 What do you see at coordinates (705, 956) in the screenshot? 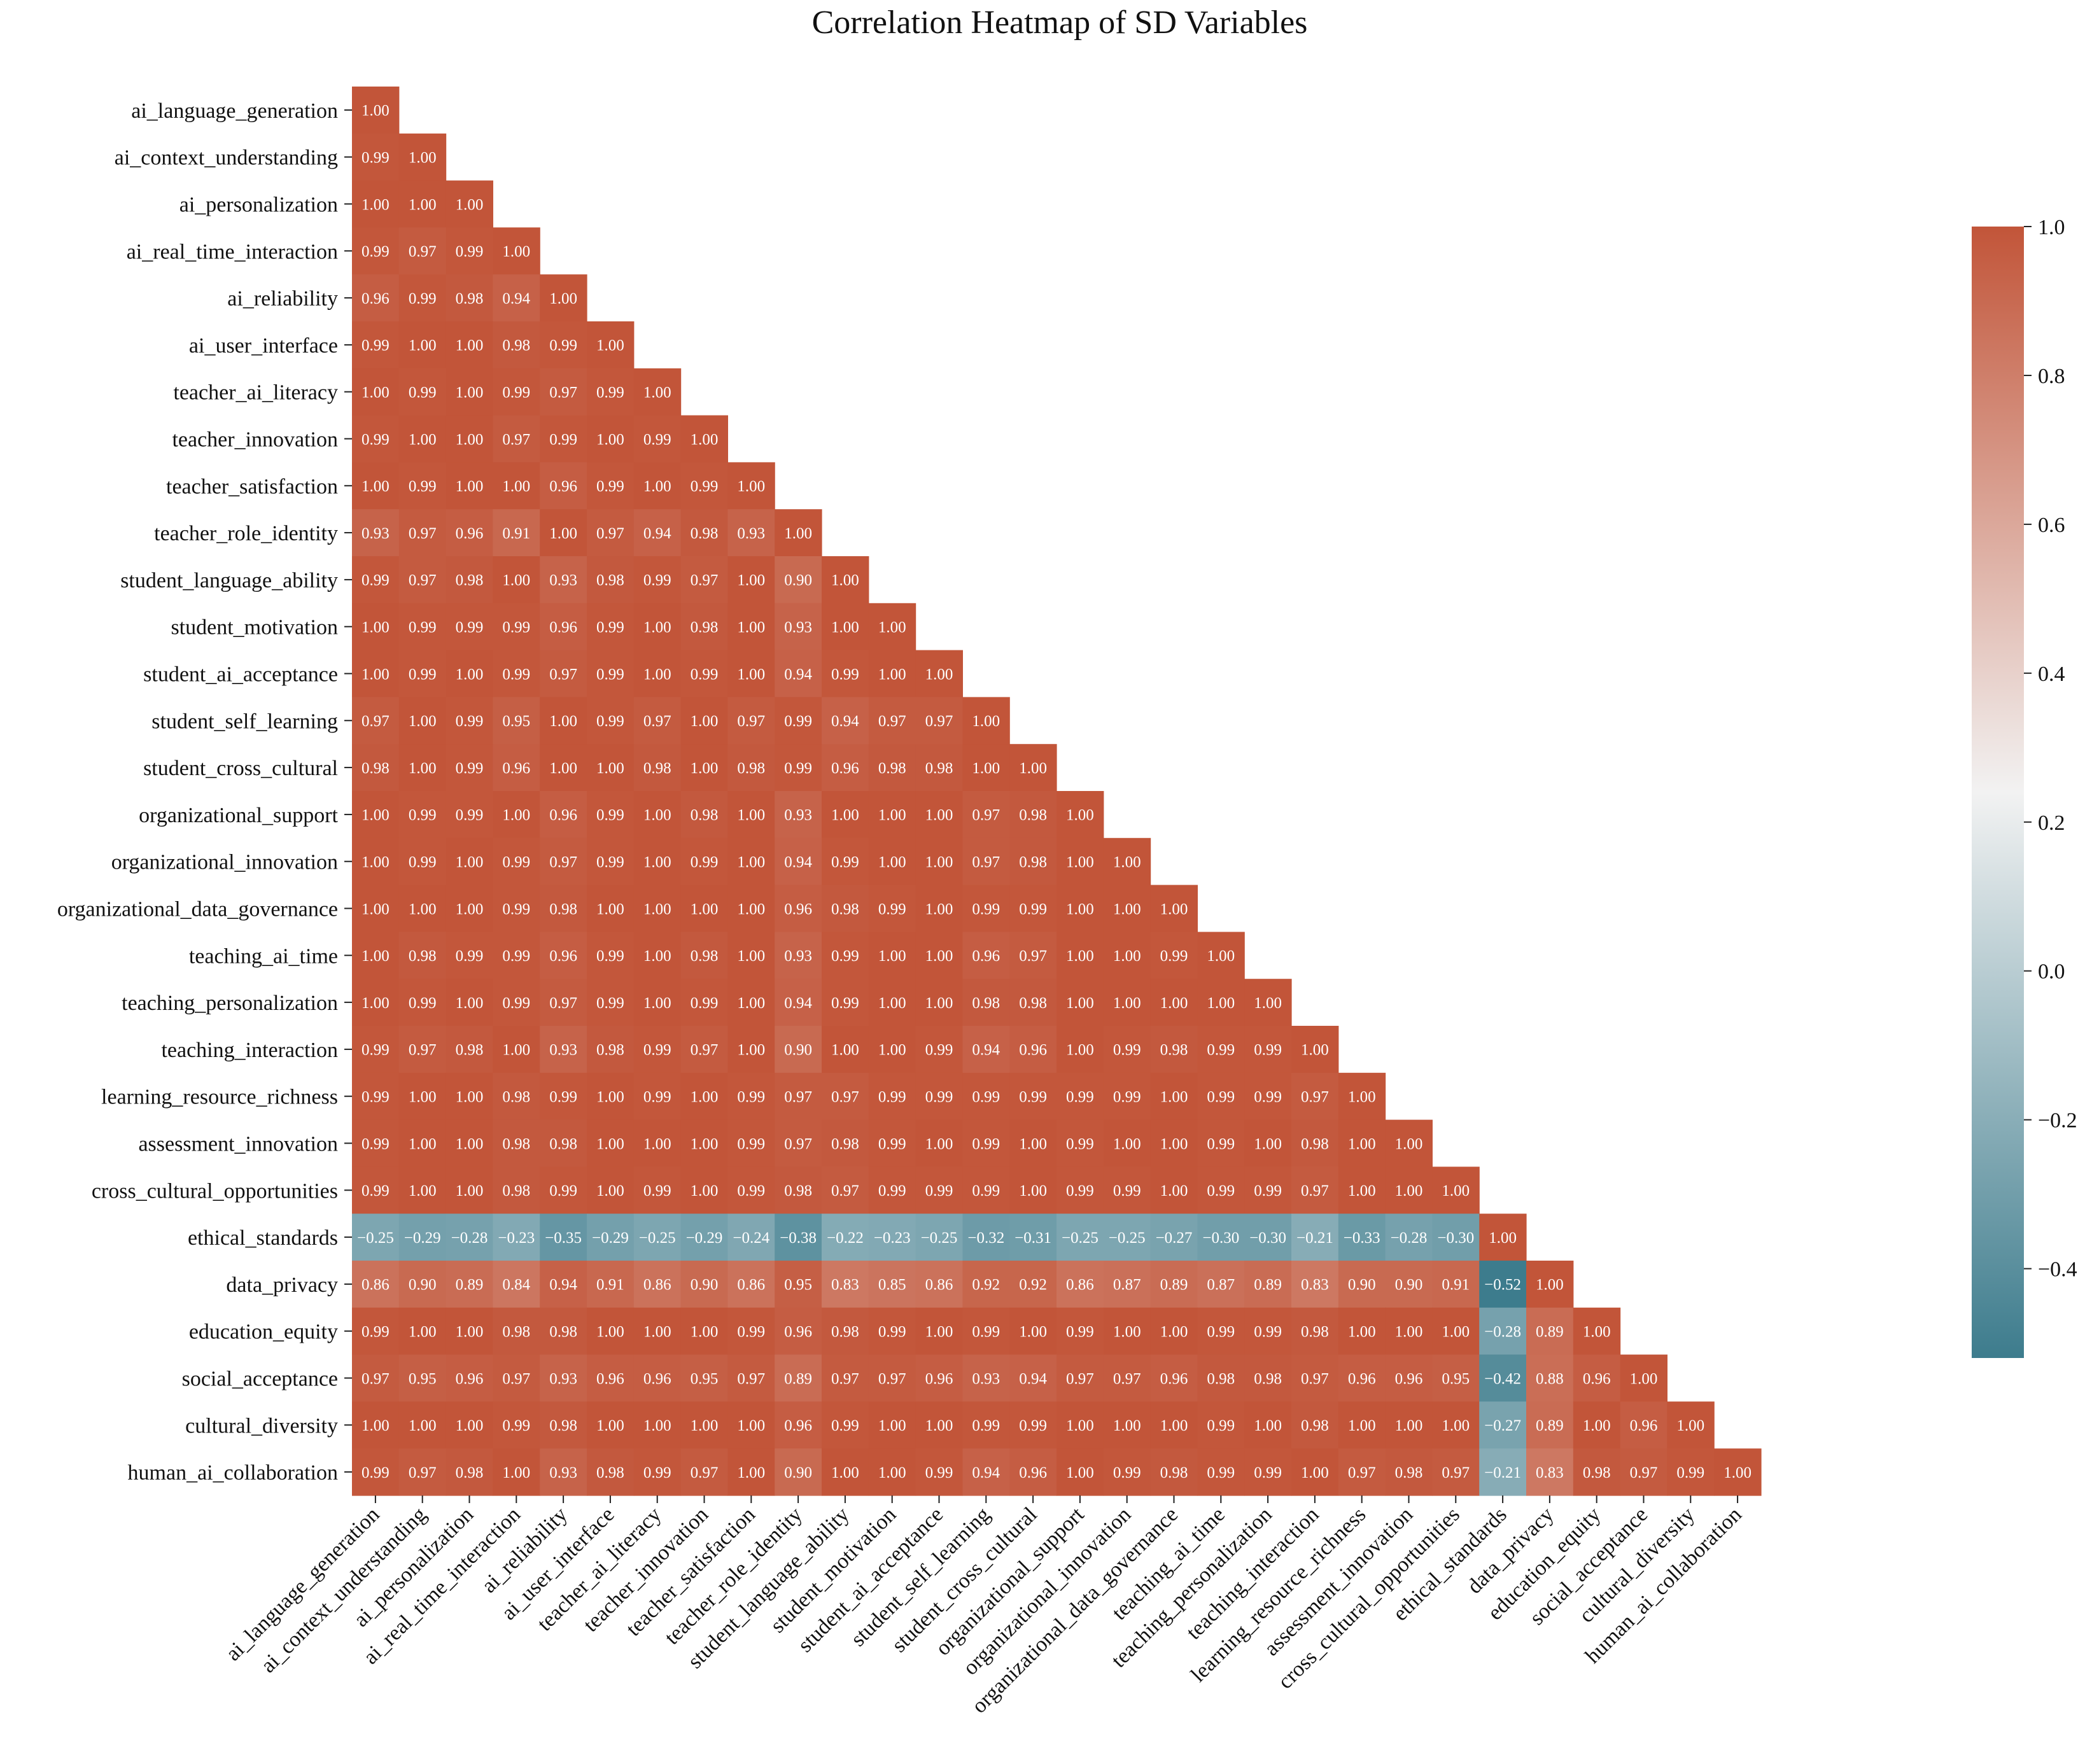
I see `heatmap-cell-value-18-7: 0.98` at bounding box center [705, 956].